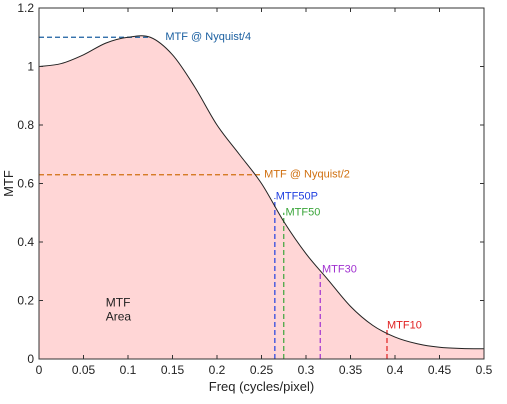 The height and width of the screenshot is (404, 507). Describe the element at coordinates (118, 302) in the screenshot. I see `area-label-line: MTF` at that location.